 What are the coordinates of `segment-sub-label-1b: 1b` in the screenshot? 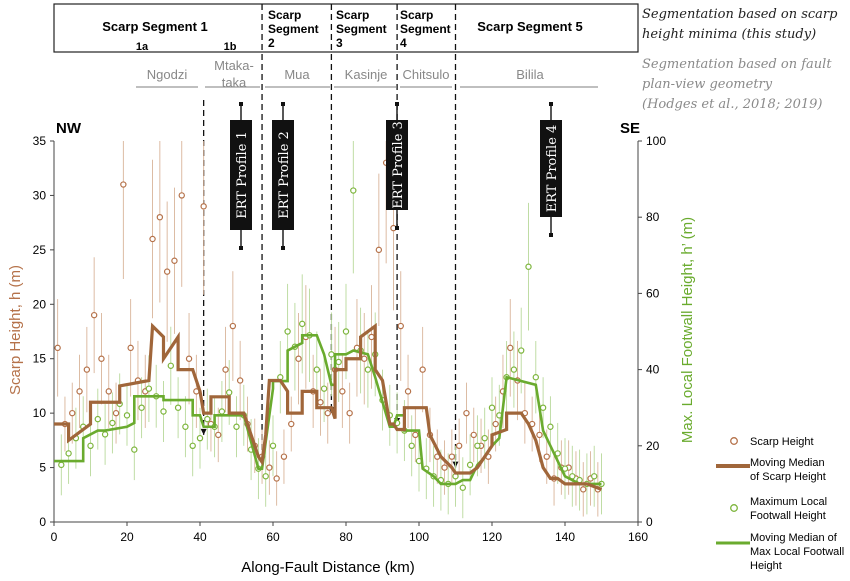 It's located at (230, 47).